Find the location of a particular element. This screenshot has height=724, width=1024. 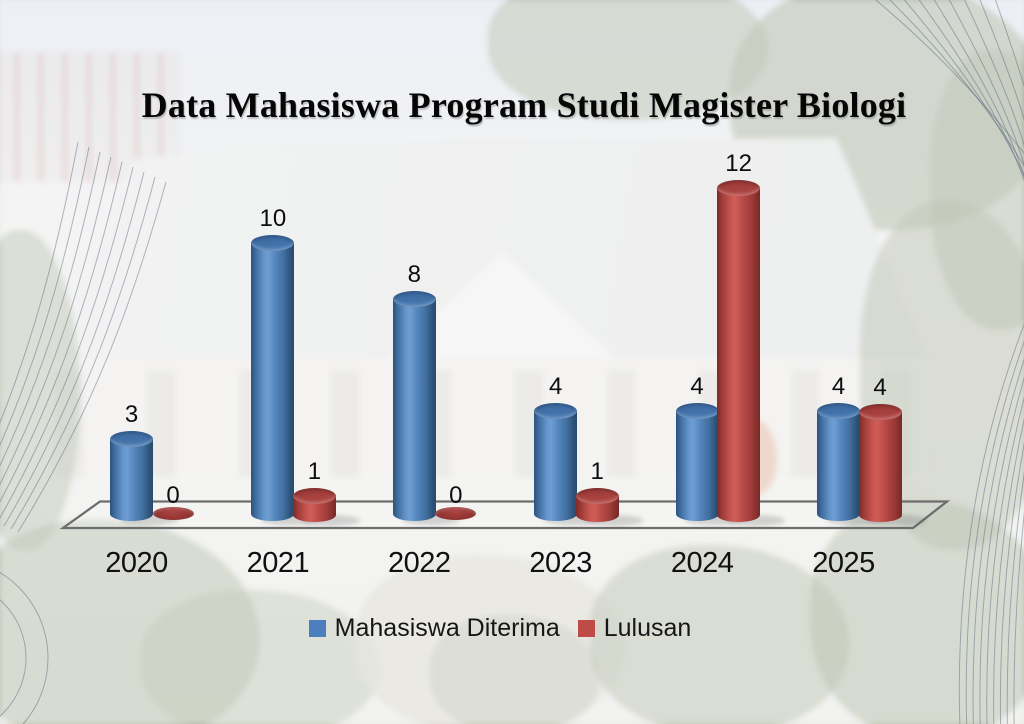

category-label-2021: 2021 is located at coordinates (278, 563).